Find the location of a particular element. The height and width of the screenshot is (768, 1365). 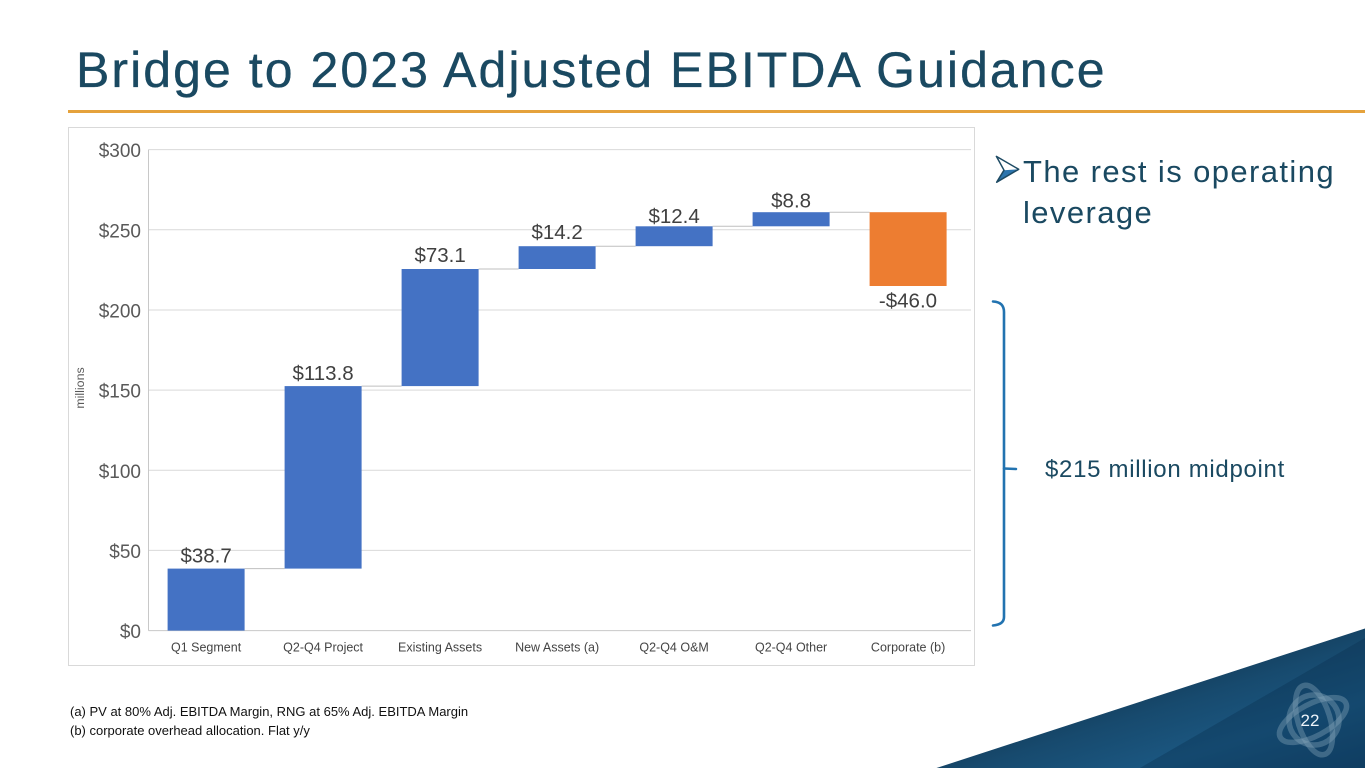

svg-text: $250 is located at coordinates (120, 231).